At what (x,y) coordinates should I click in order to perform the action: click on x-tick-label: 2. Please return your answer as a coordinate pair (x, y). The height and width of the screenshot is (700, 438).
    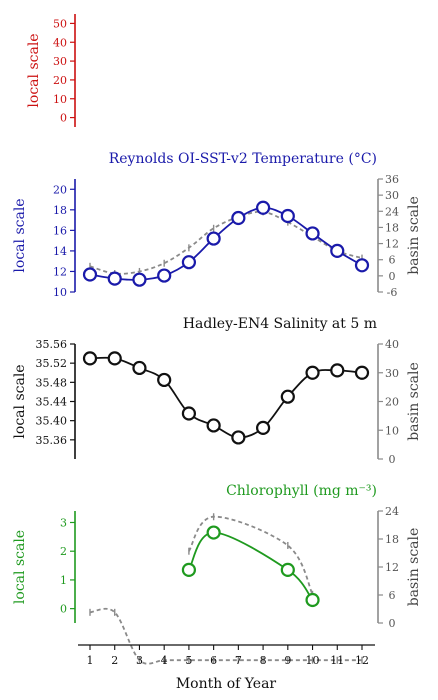
    Looking at the image, I should click on (114, 660).